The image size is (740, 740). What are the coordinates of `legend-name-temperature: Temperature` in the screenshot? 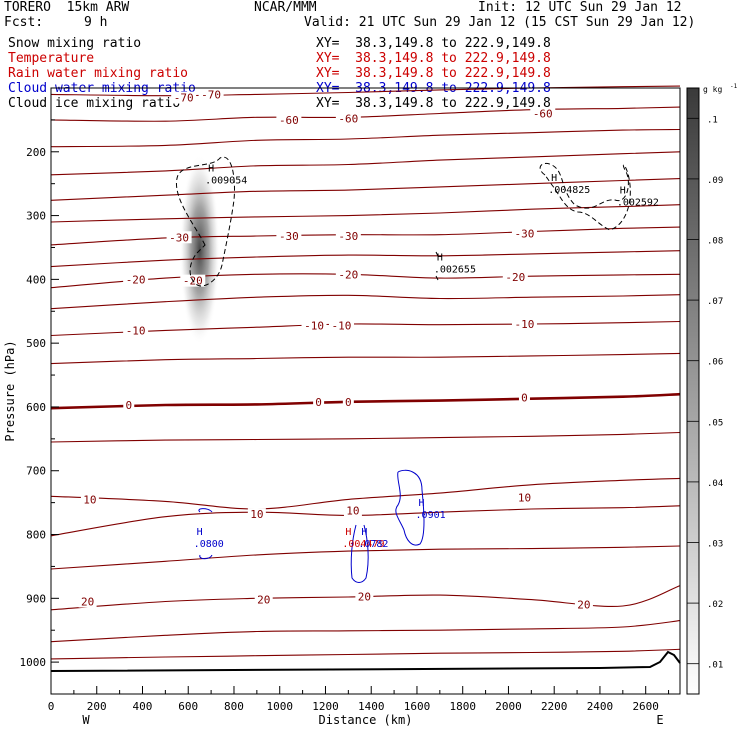 It's located at (51, 58).